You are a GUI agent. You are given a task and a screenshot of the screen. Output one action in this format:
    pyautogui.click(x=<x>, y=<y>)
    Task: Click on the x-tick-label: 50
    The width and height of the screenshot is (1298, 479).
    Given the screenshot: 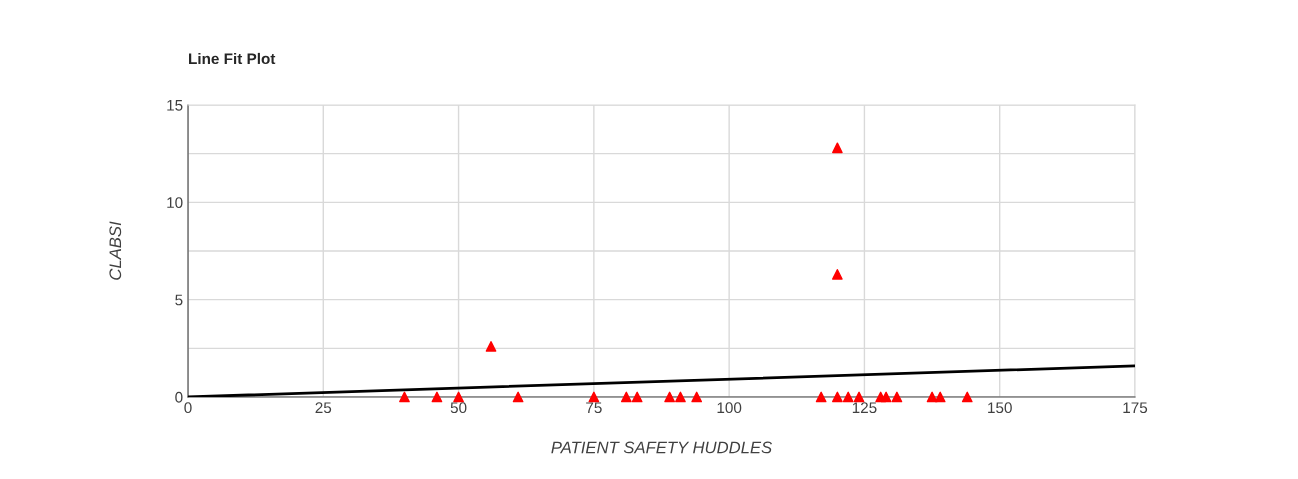 What is the action you would take?
    pyautogui.click(x=458, y=408)
    